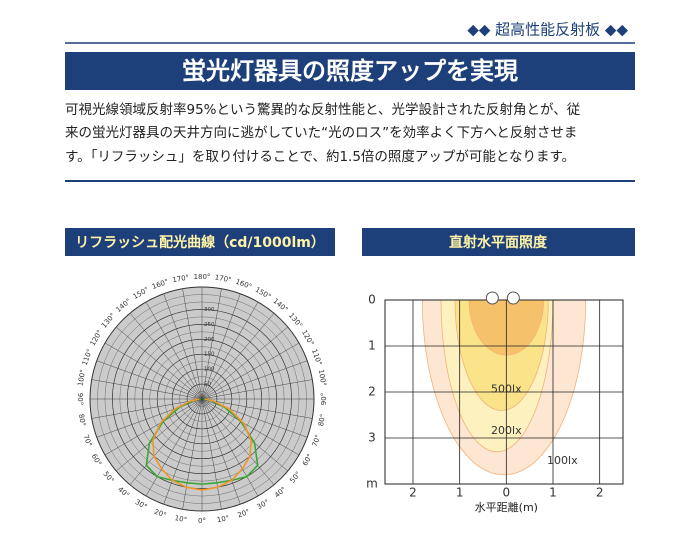 Image resolution: width=700 pixels, height=536 pixels. I want to click on paragraph-line: す。「リフラッシュ」を取り付けることで、約1.5倍の照度アップが可能となります。, so click(320, 157).